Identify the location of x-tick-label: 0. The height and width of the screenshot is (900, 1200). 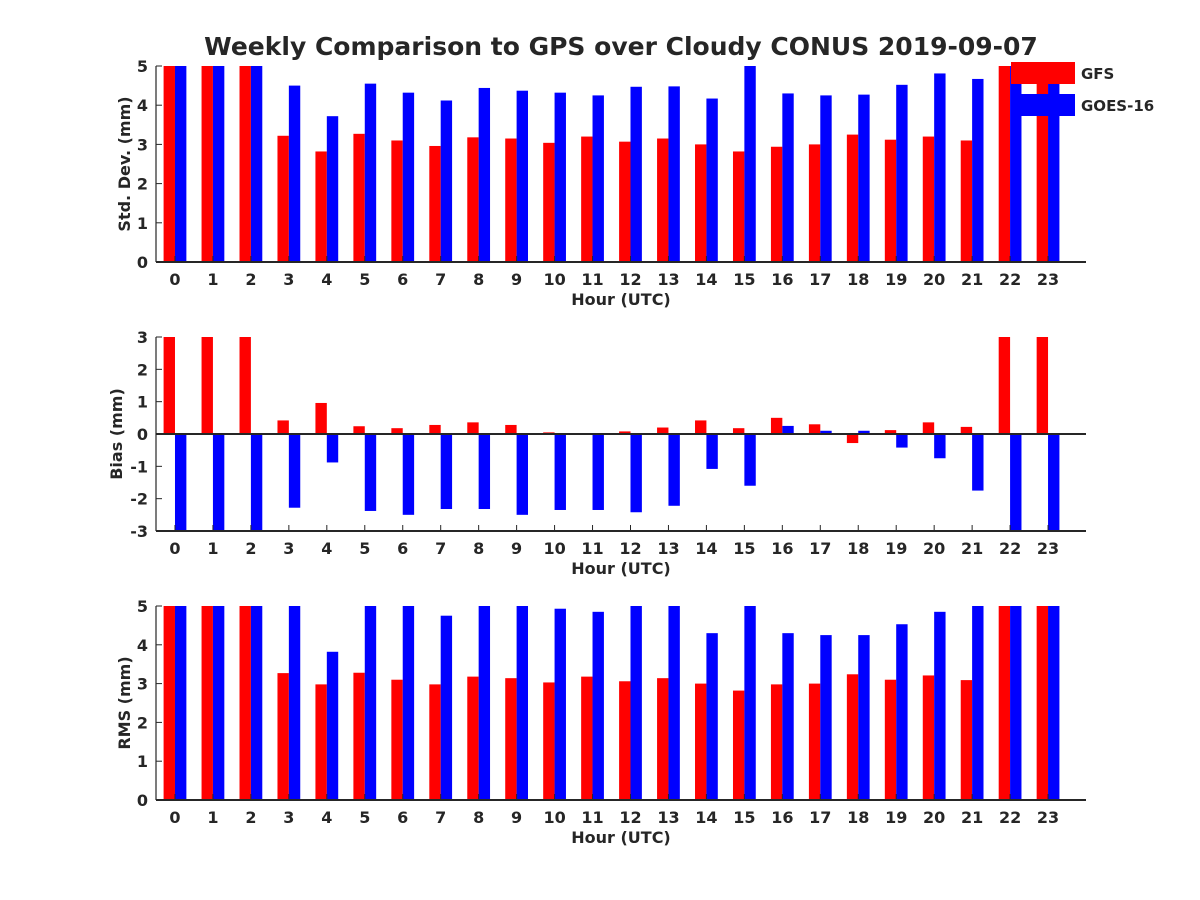
(174, 548).